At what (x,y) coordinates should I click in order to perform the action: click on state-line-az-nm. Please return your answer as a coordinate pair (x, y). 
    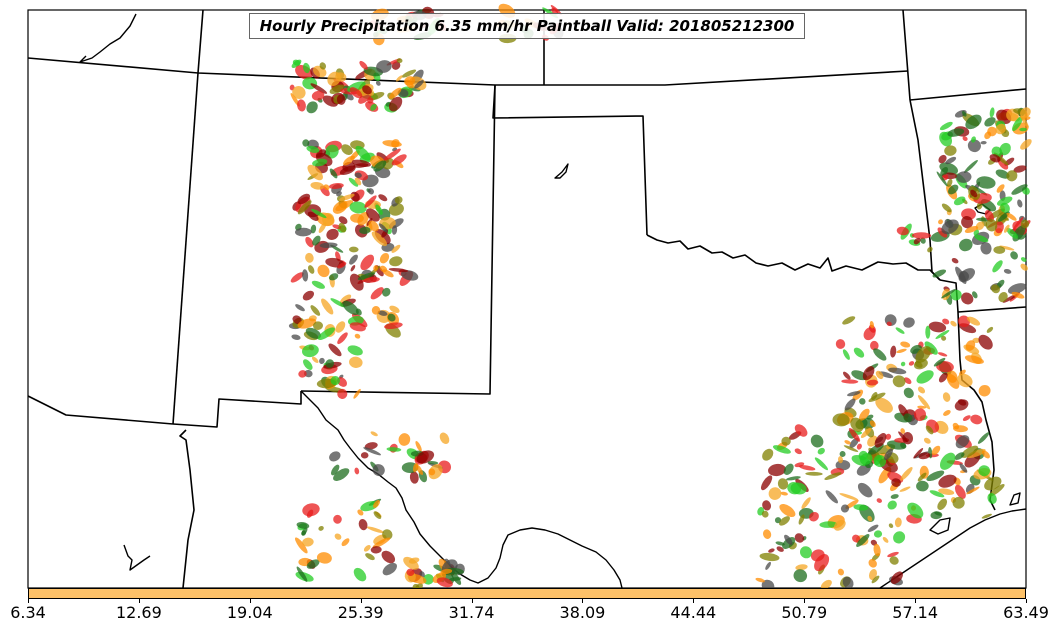
    Looking at the image, I should click on (185, 248).